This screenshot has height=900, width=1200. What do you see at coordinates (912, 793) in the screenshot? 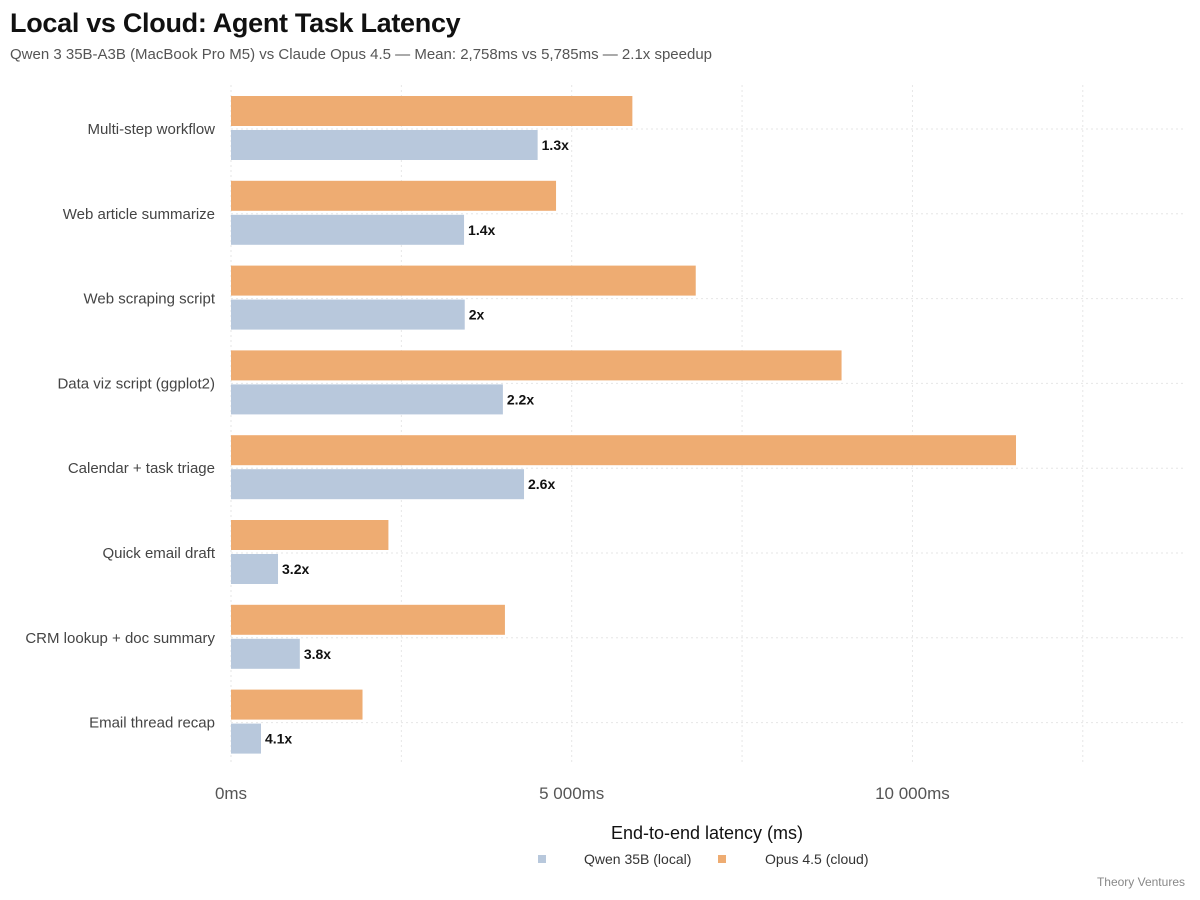
I see `x-tick-label: 10 000ms` at bounding box center [912, 793].